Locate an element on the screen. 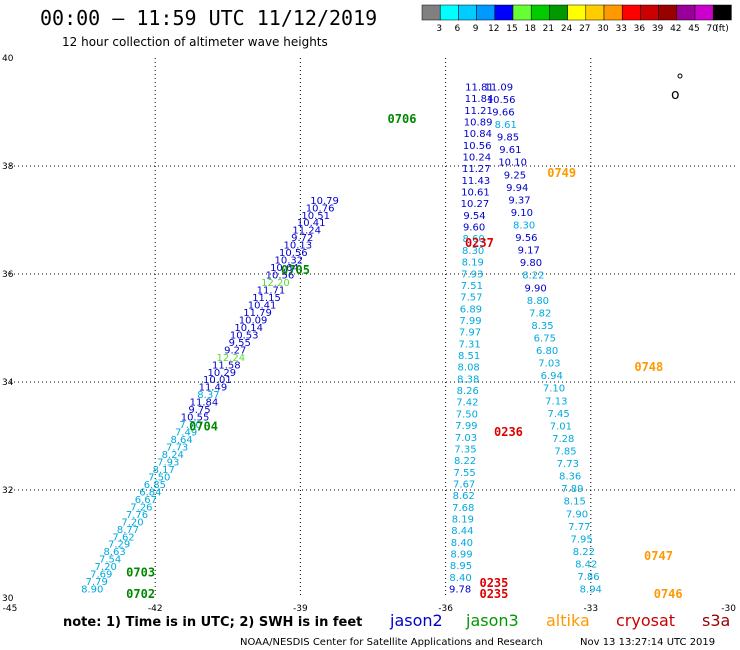 The height and width of the screenshot is (650, 740). wave-height-value: 7.50 is located at coordinates (159, 477).